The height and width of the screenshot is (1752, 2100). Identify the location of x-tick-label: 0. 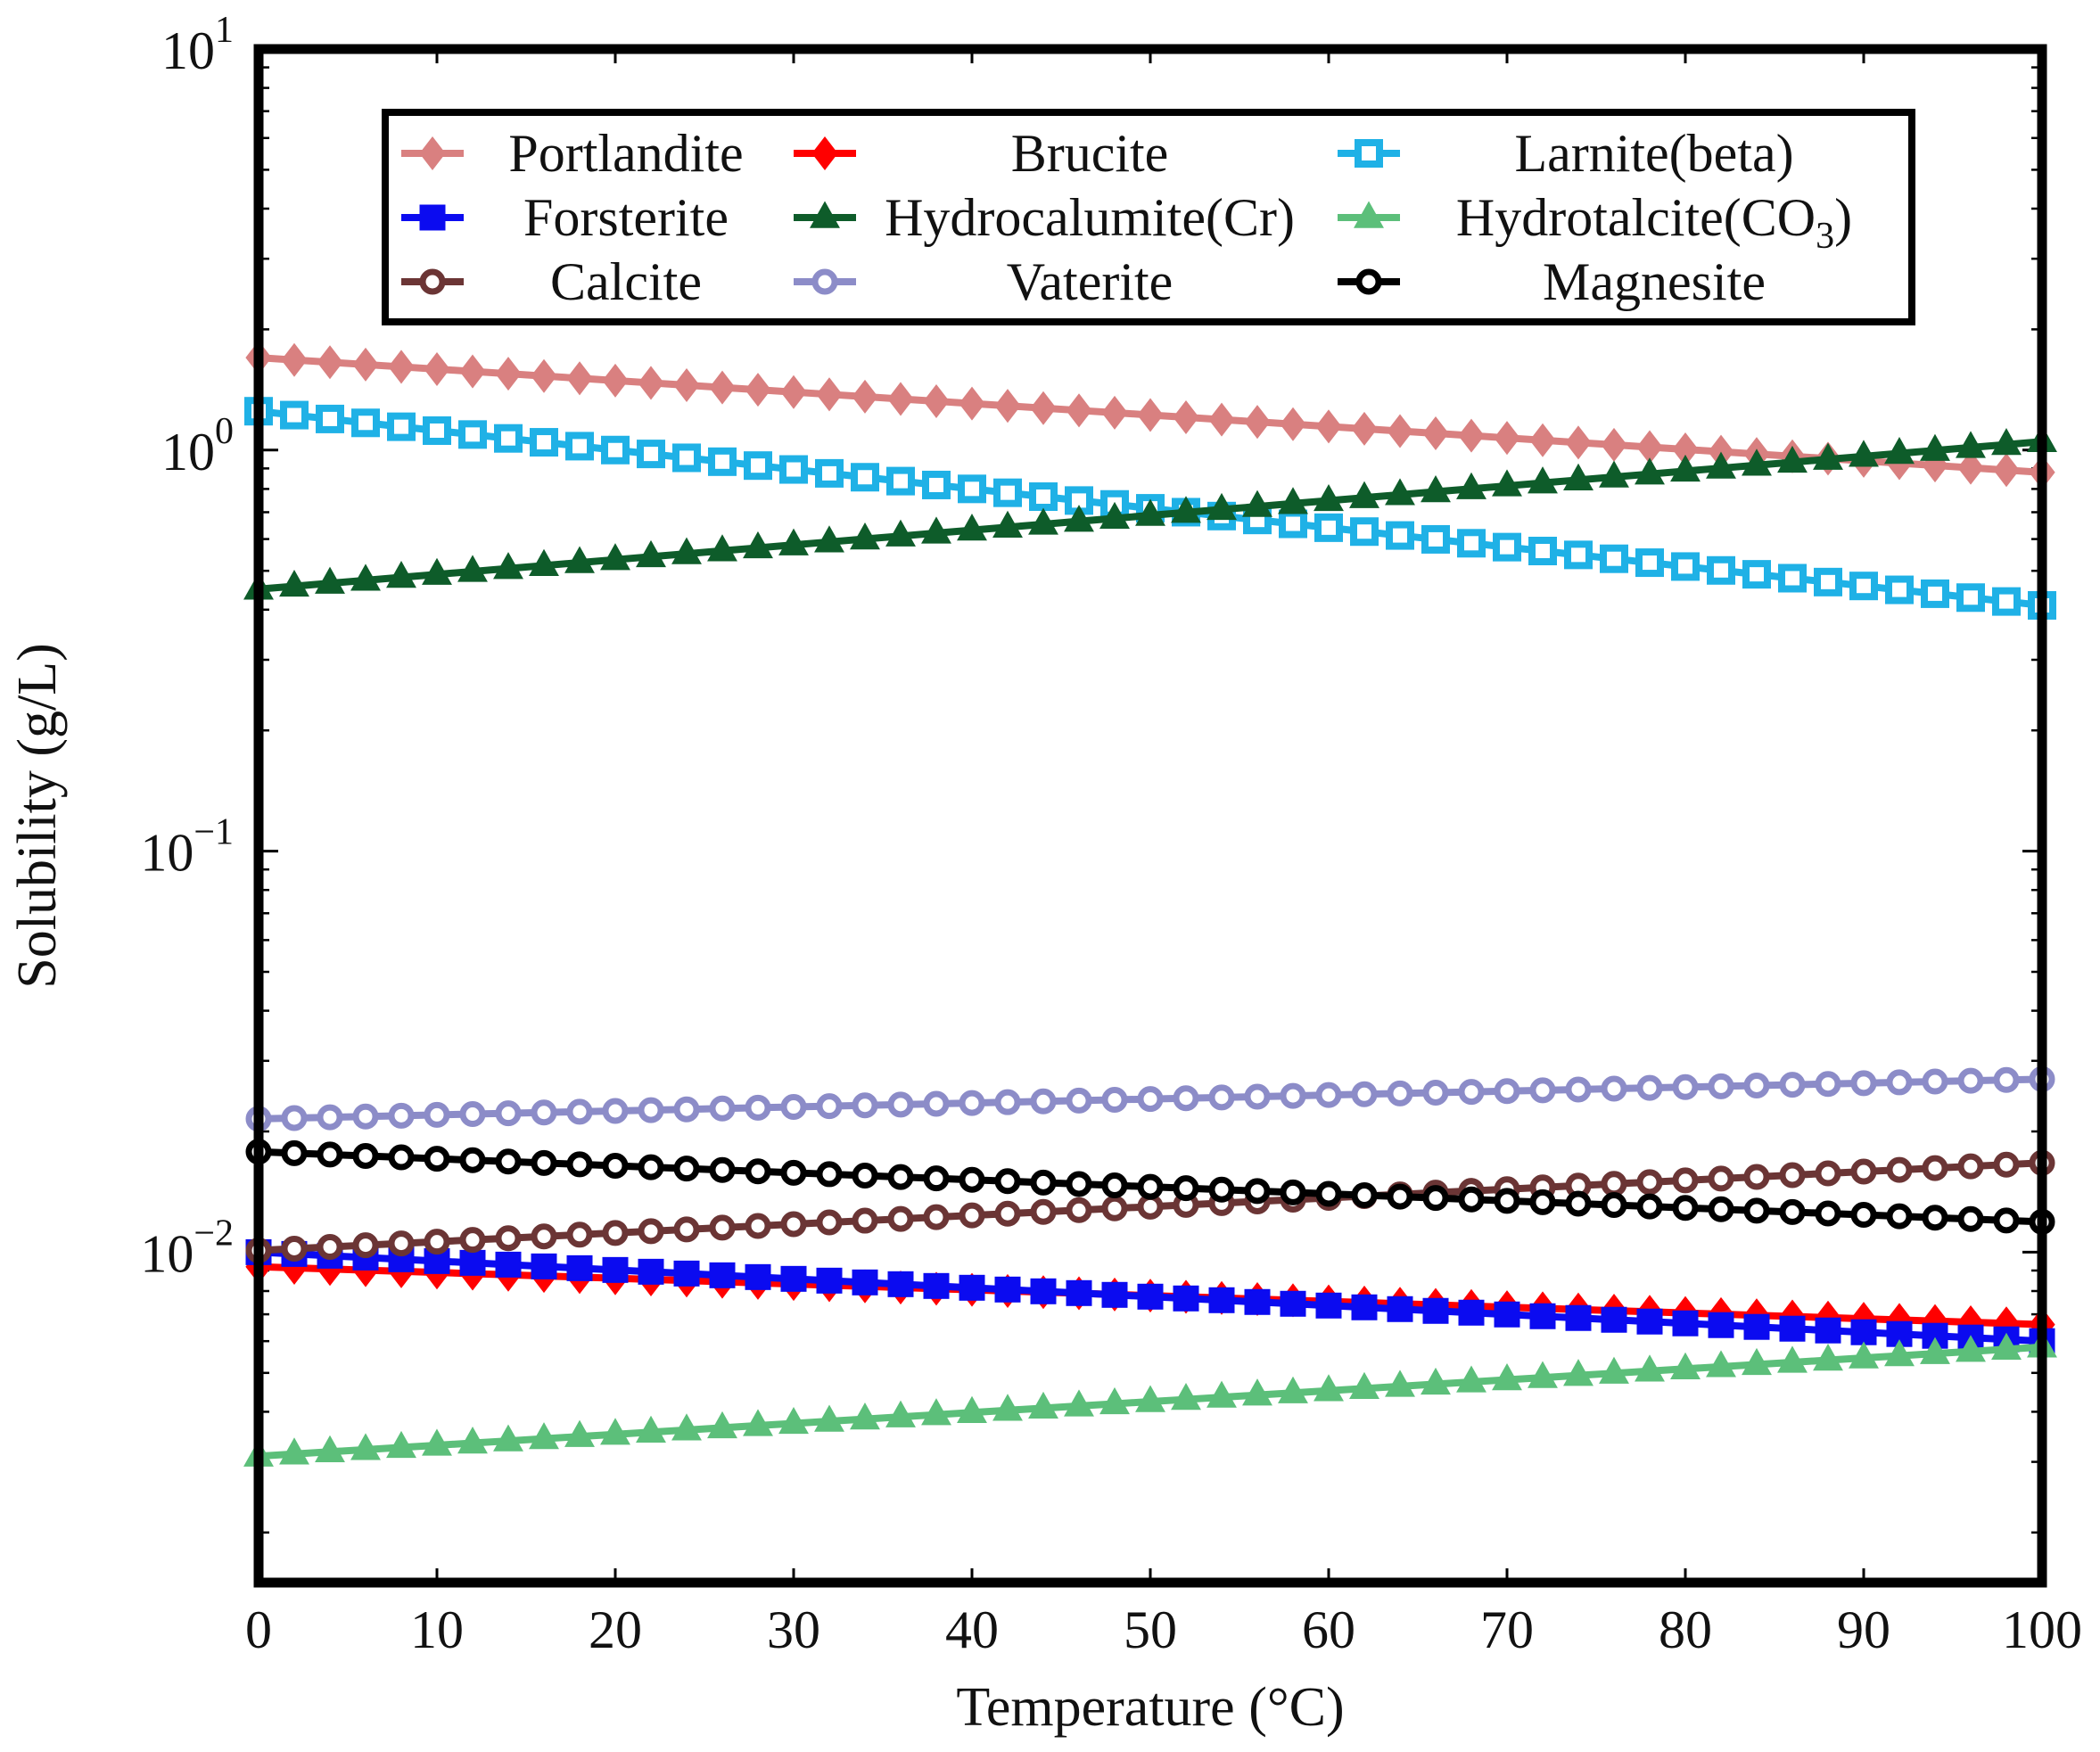
(258, 1630).